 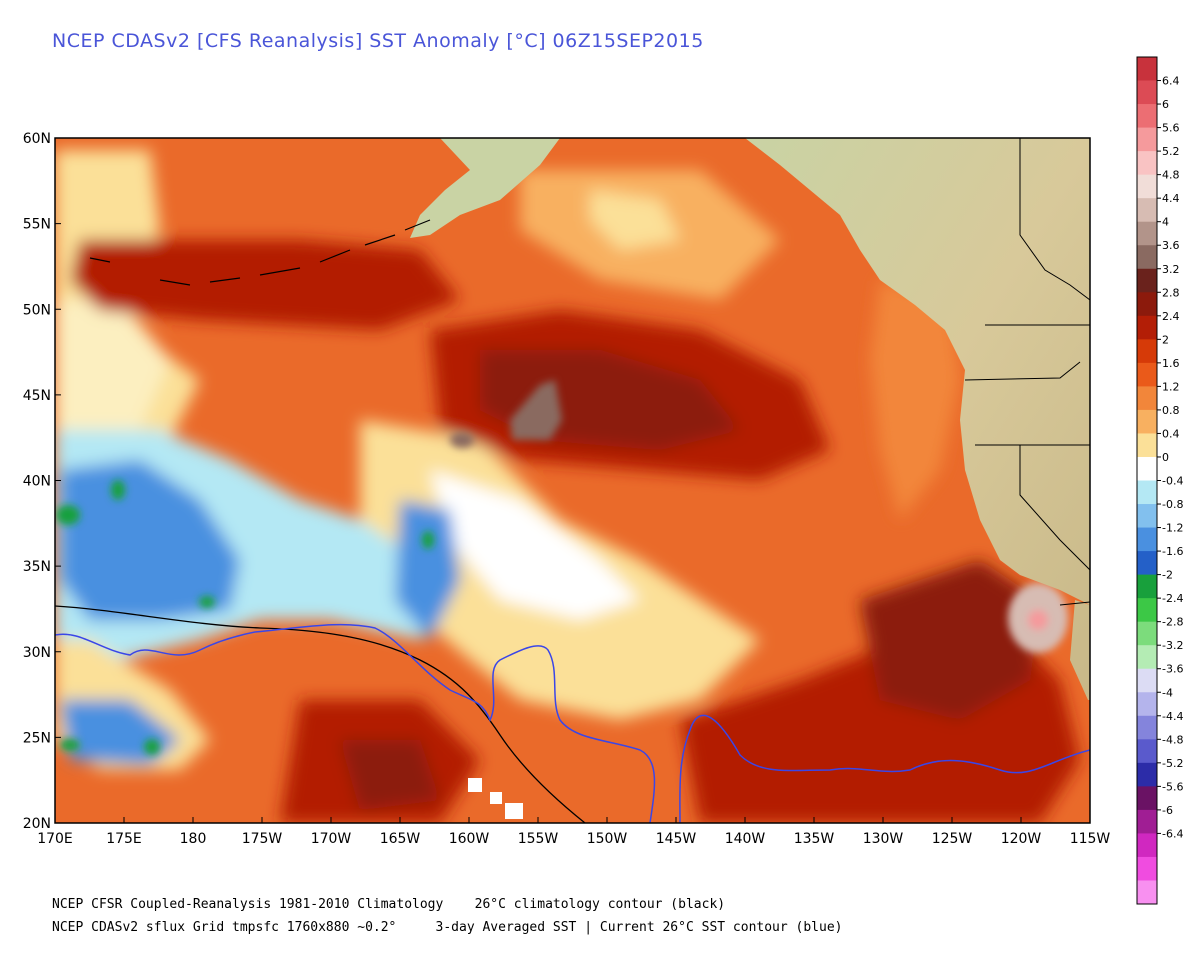 I want to click on lat-tick-label: 45N, so click(x=37, y=396).